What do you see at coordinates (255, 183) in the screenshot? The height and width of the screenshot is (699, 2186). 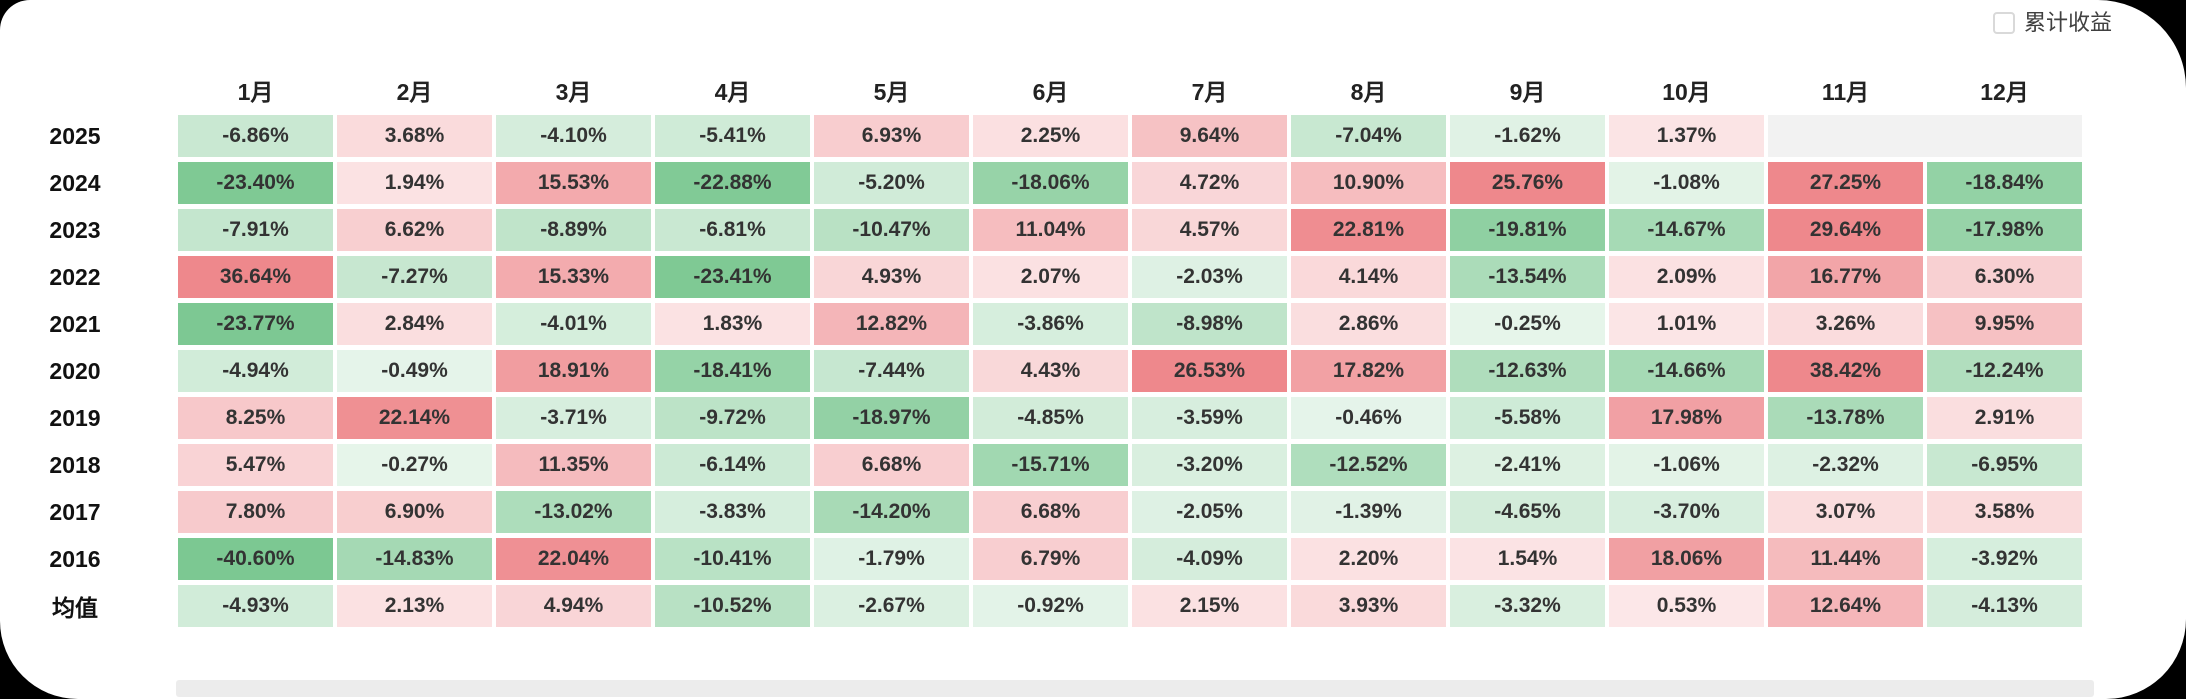 I see `heatmap-cell: -23.40%` at bounding box center [255, 183].